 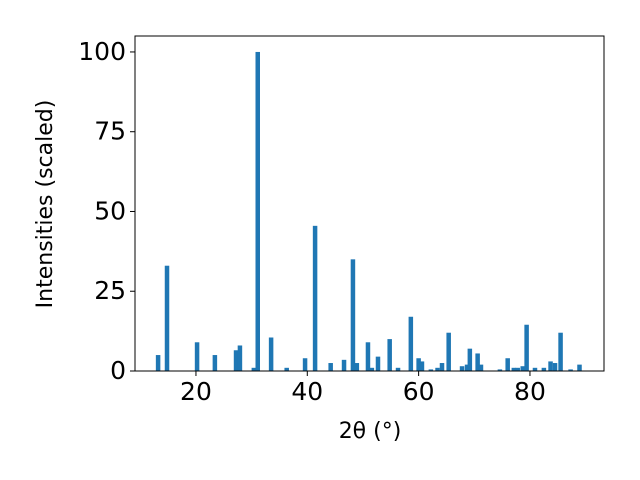 I want to click on y-tick-label: 25, so click(x=110, y=290).